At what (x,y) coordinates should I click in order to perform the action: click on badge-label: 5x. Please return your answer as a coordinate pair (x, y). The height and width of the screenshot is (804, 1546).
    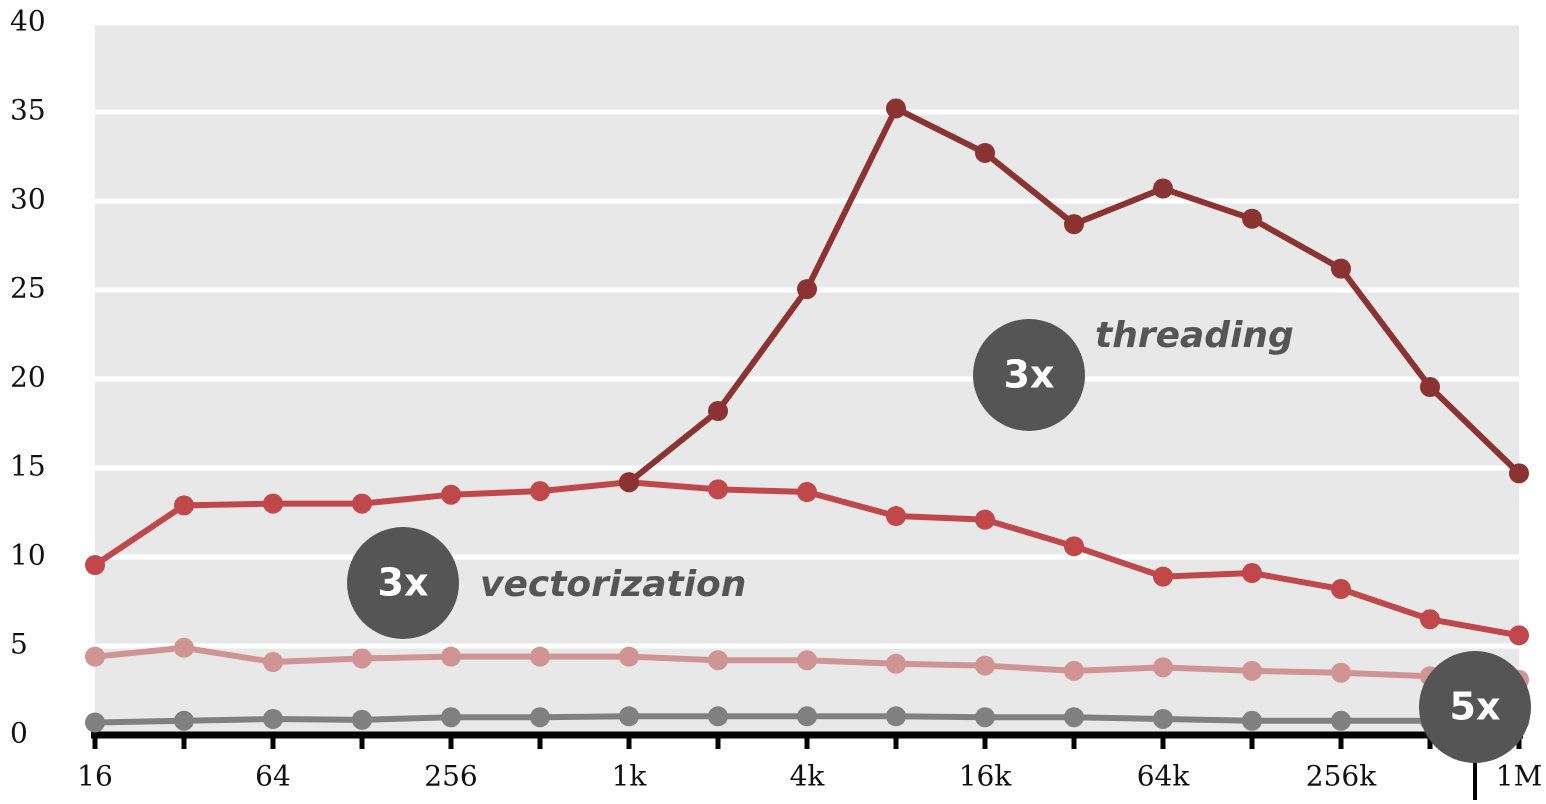
    Looking at the image, I should click on (1475, 707).